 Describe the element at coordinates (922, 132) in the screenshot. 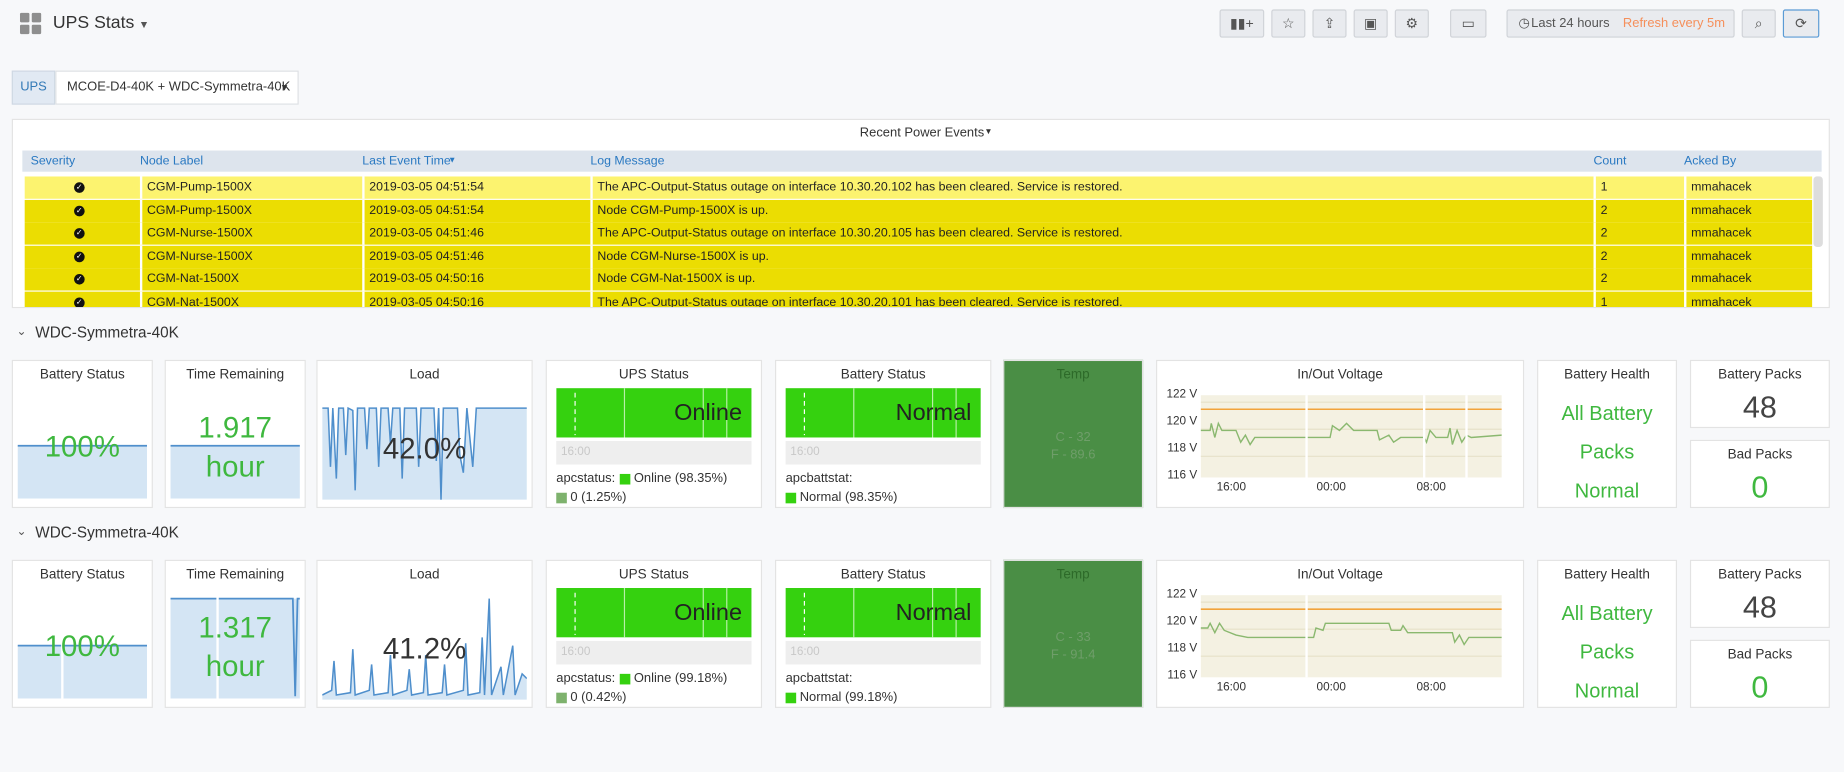

I see `panel-title: Recent Power Events` at that location.